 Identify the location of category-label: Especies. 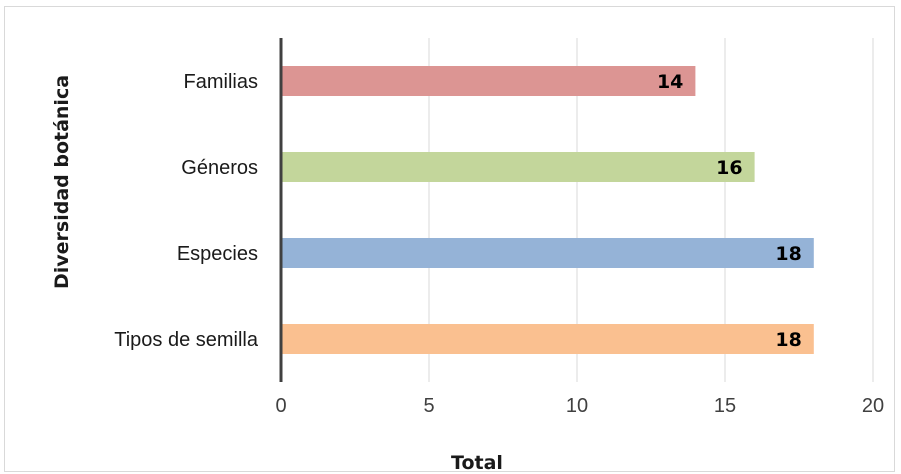
(217, 254).